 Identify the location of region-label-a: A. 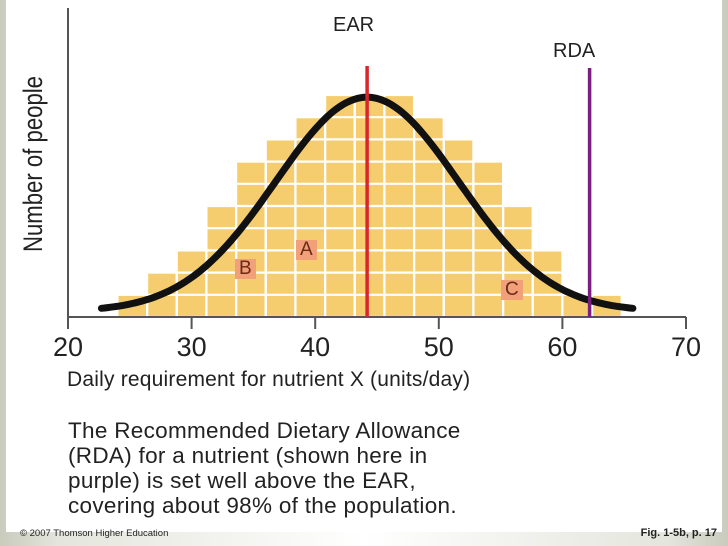
(306, 250).